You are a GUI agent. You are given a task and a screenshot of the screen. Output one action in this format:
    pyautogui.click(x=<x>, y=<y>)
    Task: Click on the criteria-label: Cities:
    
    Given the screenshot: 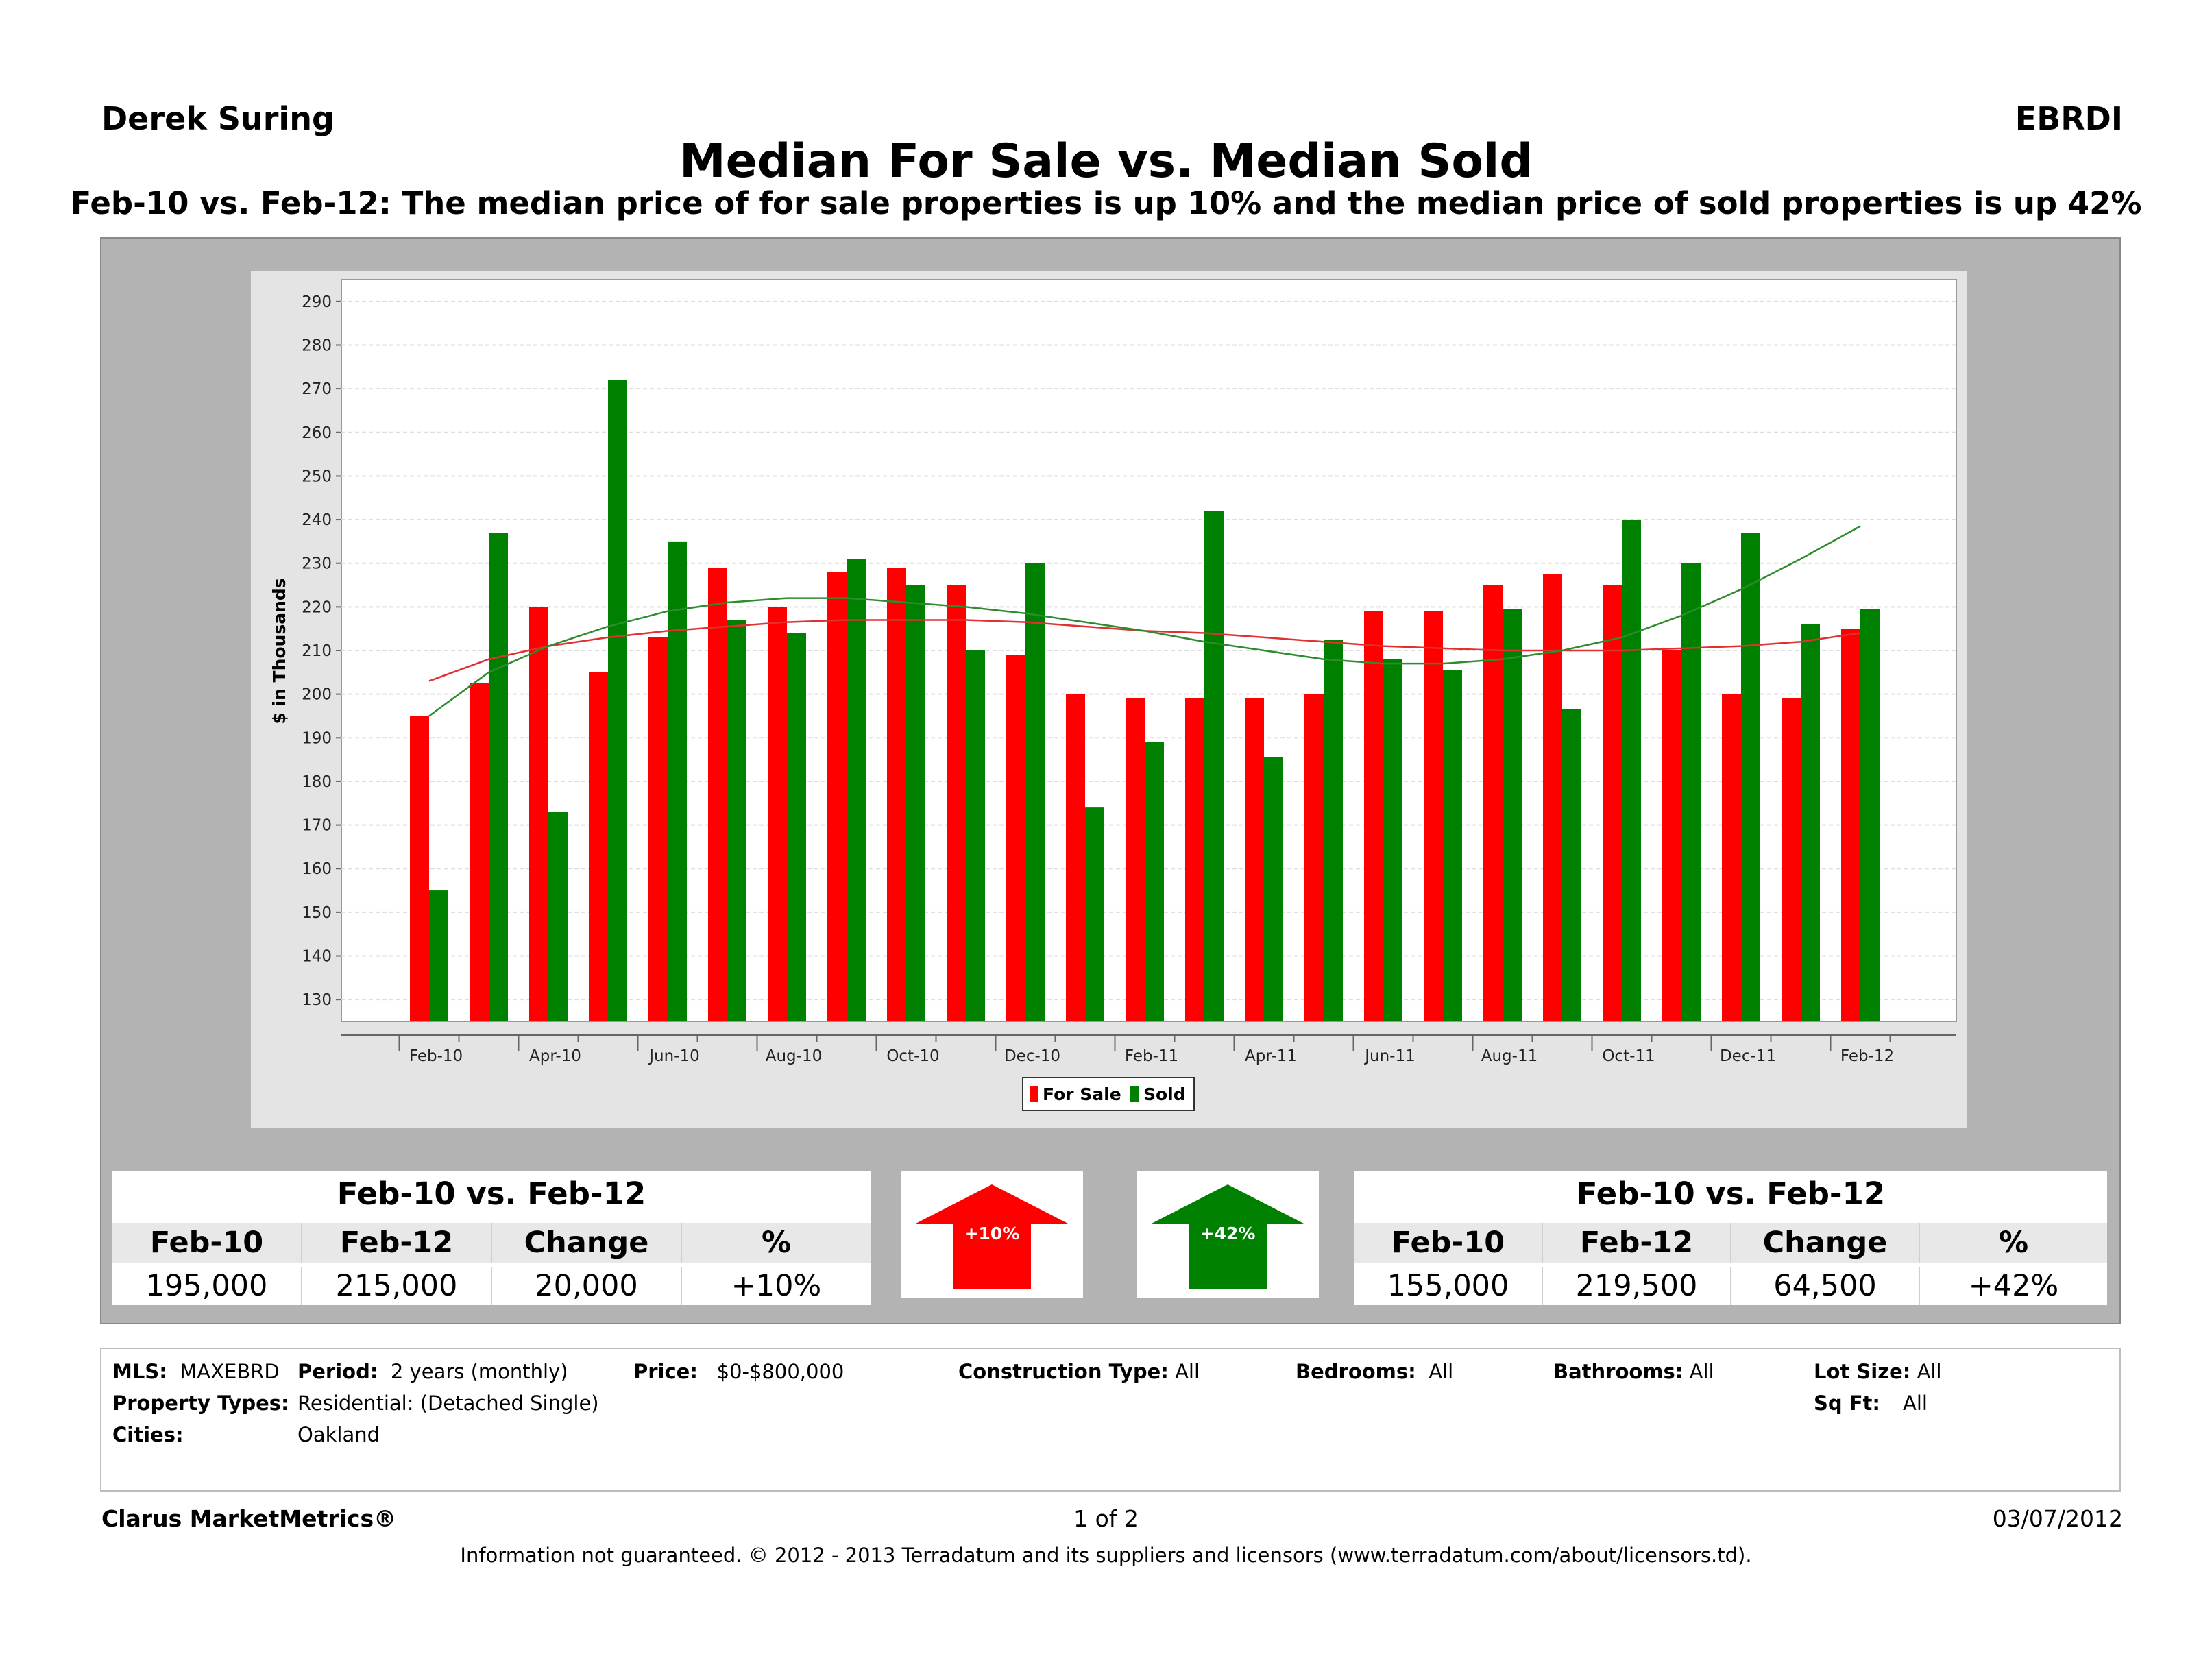 What is the action you would take?
    pyautogui.click(x=148, y=1434)
    